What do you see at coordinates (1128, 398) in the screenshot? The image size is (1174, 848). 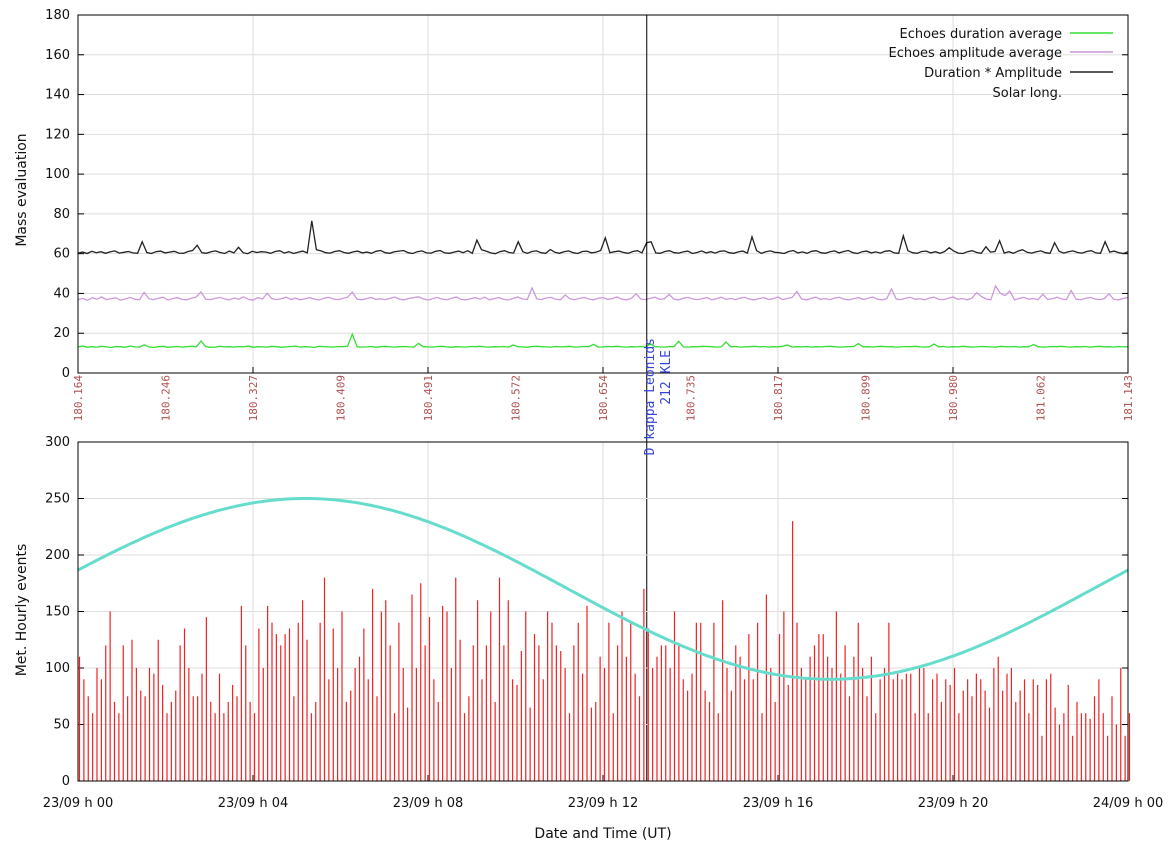 I see `solar-longitude-label: 181.143` at bounding box center [1128, 398].